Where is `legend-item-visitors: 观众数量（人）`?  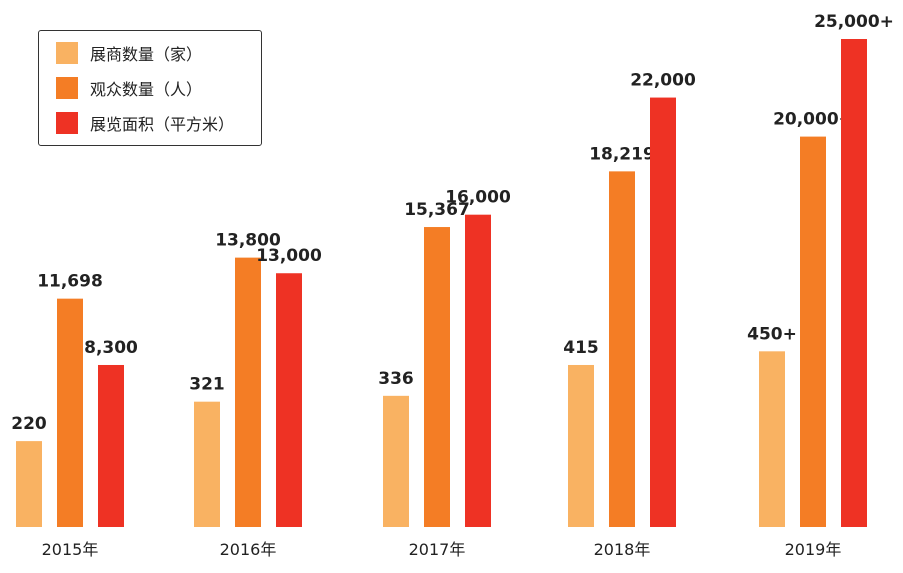
legend-item-visitors: 观众数量（人） is located at coordinates (129, 88).